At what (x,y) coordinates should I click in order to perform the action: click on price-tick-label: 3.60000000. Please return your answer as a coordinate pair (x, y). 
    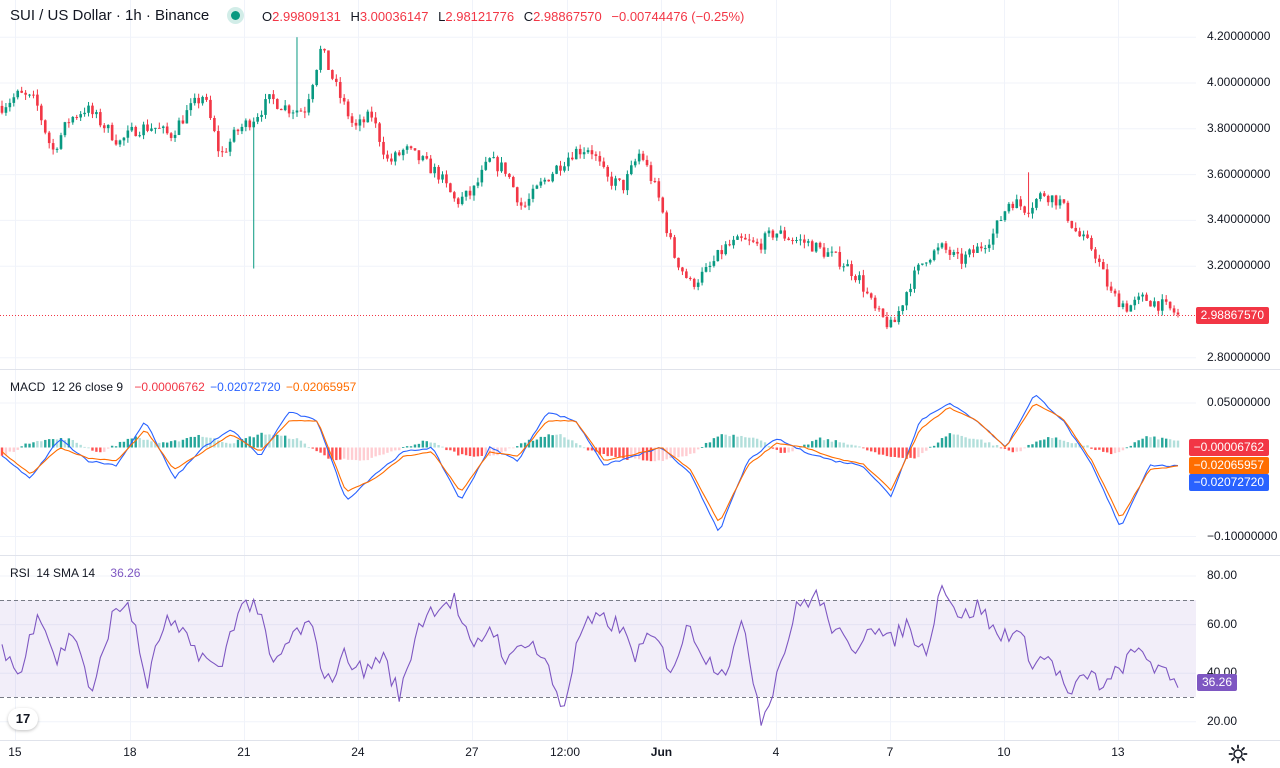
    Looking at the image, I should click on (1239, 173).